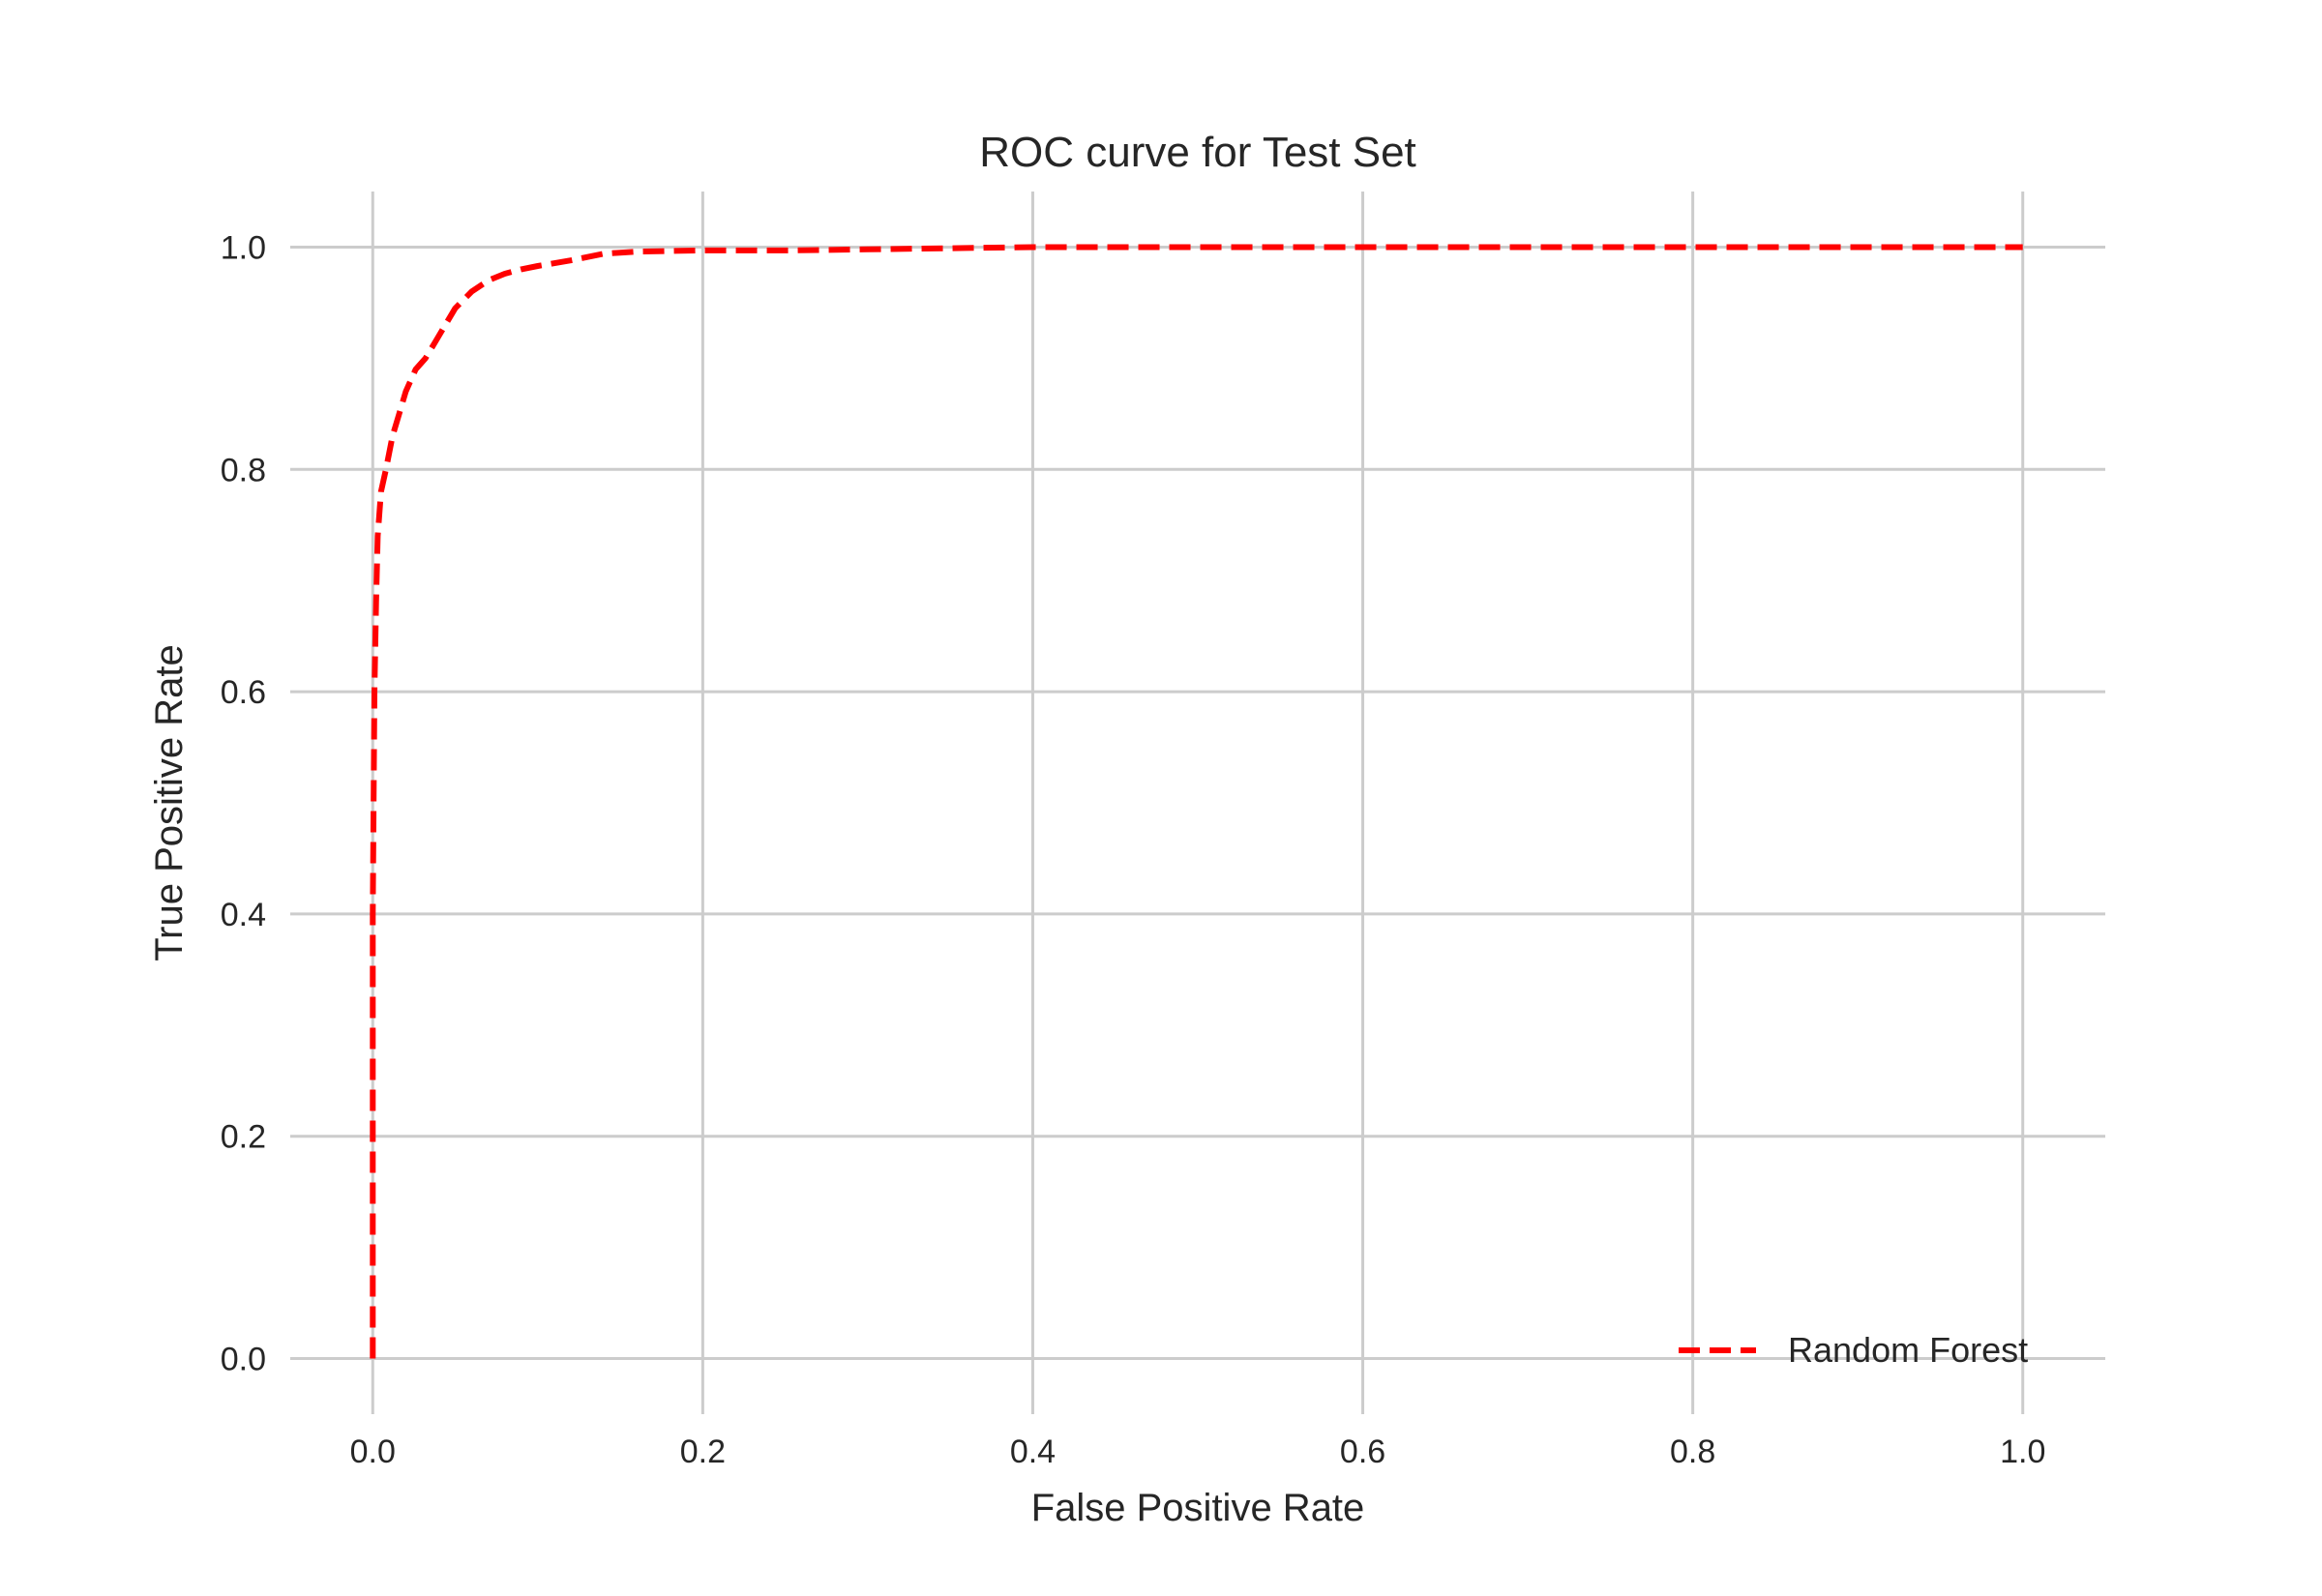  I want to click on x-tick-label: 0.6, so click(1362, 1451).